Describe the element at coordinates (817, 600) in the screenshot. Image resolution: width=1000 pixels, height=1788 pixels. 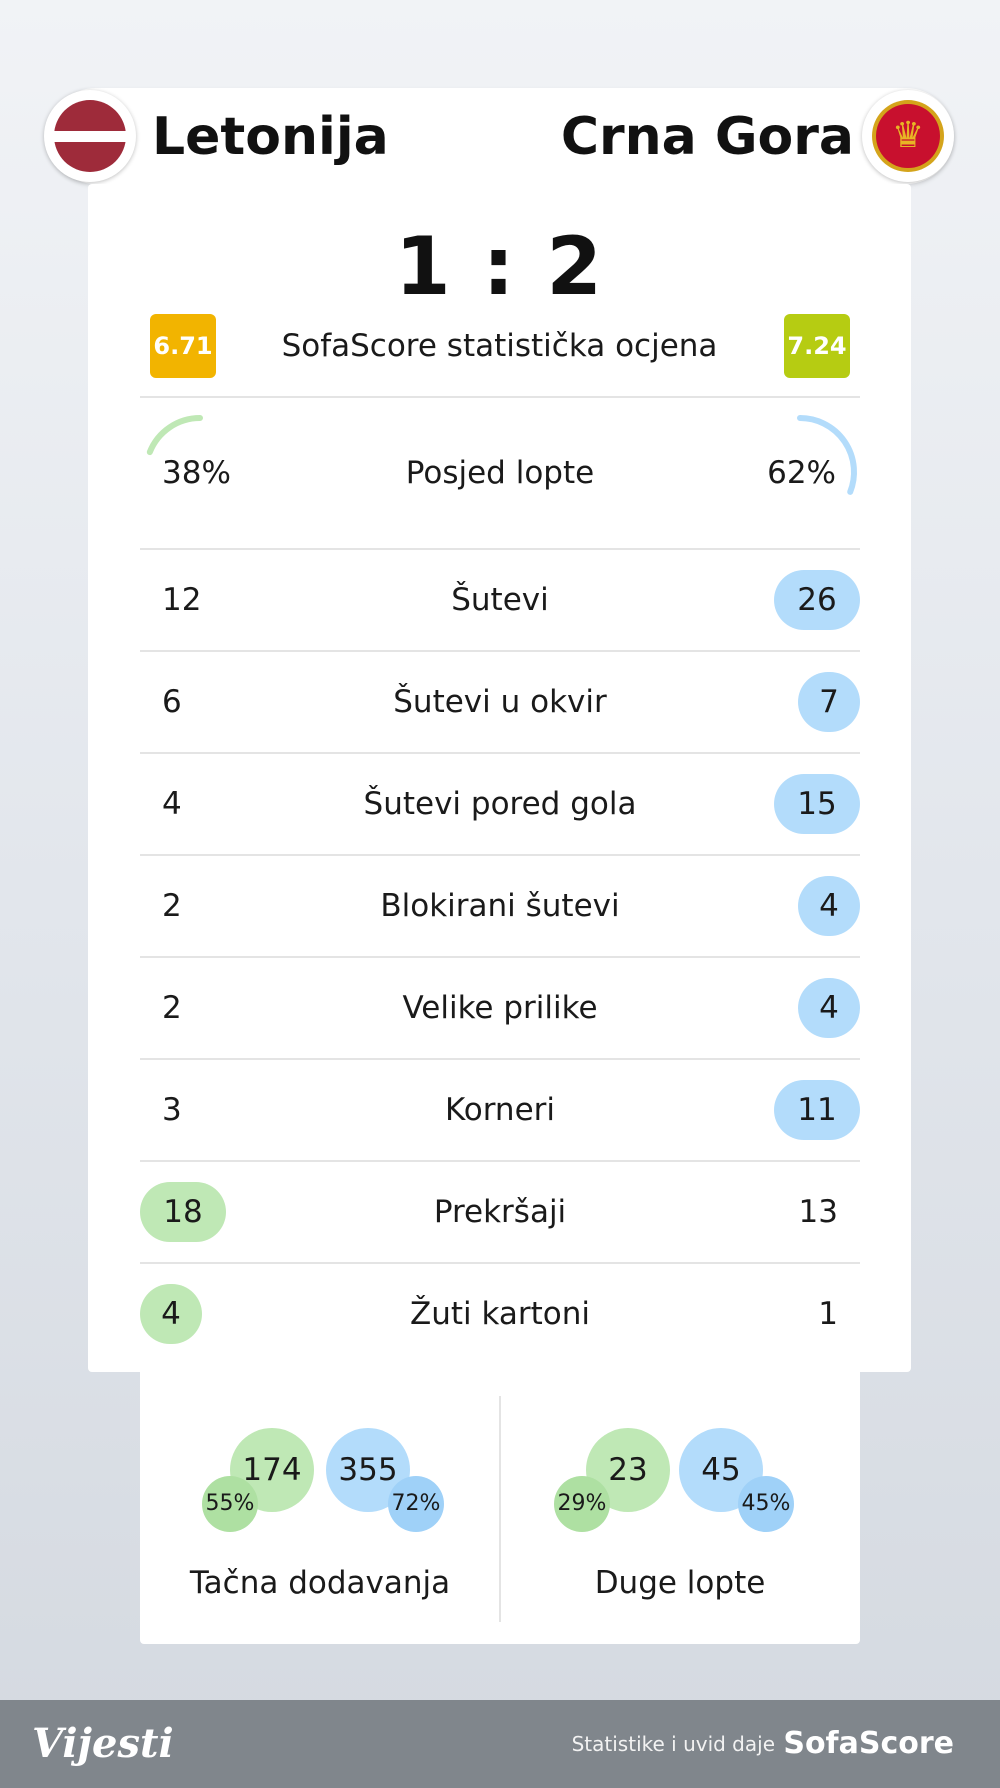
I see `away-shots-value: 26` at that location.